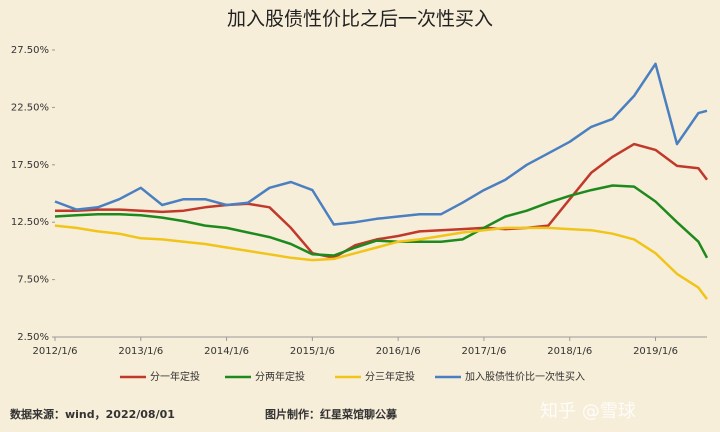 The height and width of the screenshot is (432, 720). Describe the element at coordinates (30, 165) in the screenshot. I see `y-tick-label: 17.50%` at that location.